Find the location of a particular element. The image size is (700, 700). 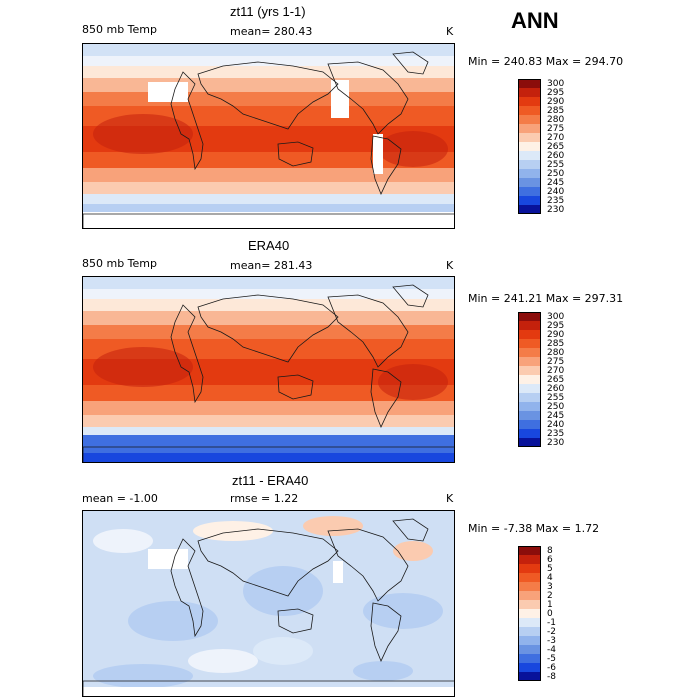

colorbar-label: 245 is located at coordinates (556, 183).